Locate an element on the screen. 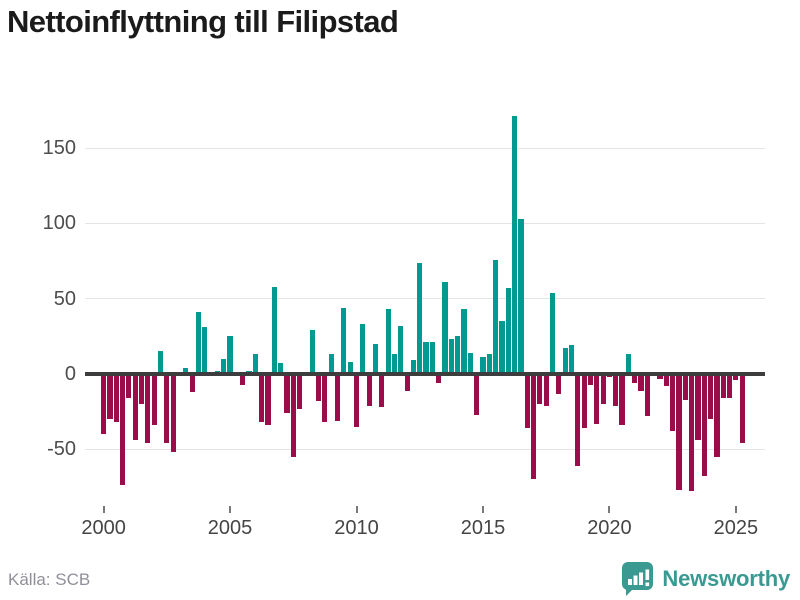 This screenshot has height=600, width=800. y-tick-label: 50 is located at coordinates (64, 298).